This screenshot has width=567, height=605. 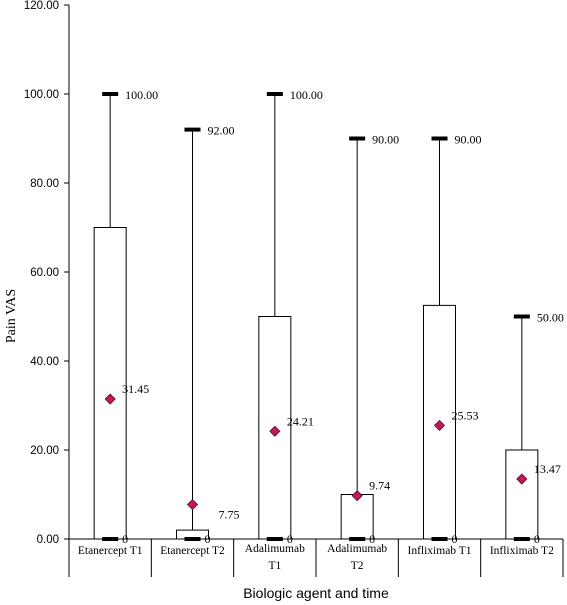 What do you see at coordinates (44, 362) in the screenshot?
I see `y-tick-label: 40.00` at bounding box center [44, 362].